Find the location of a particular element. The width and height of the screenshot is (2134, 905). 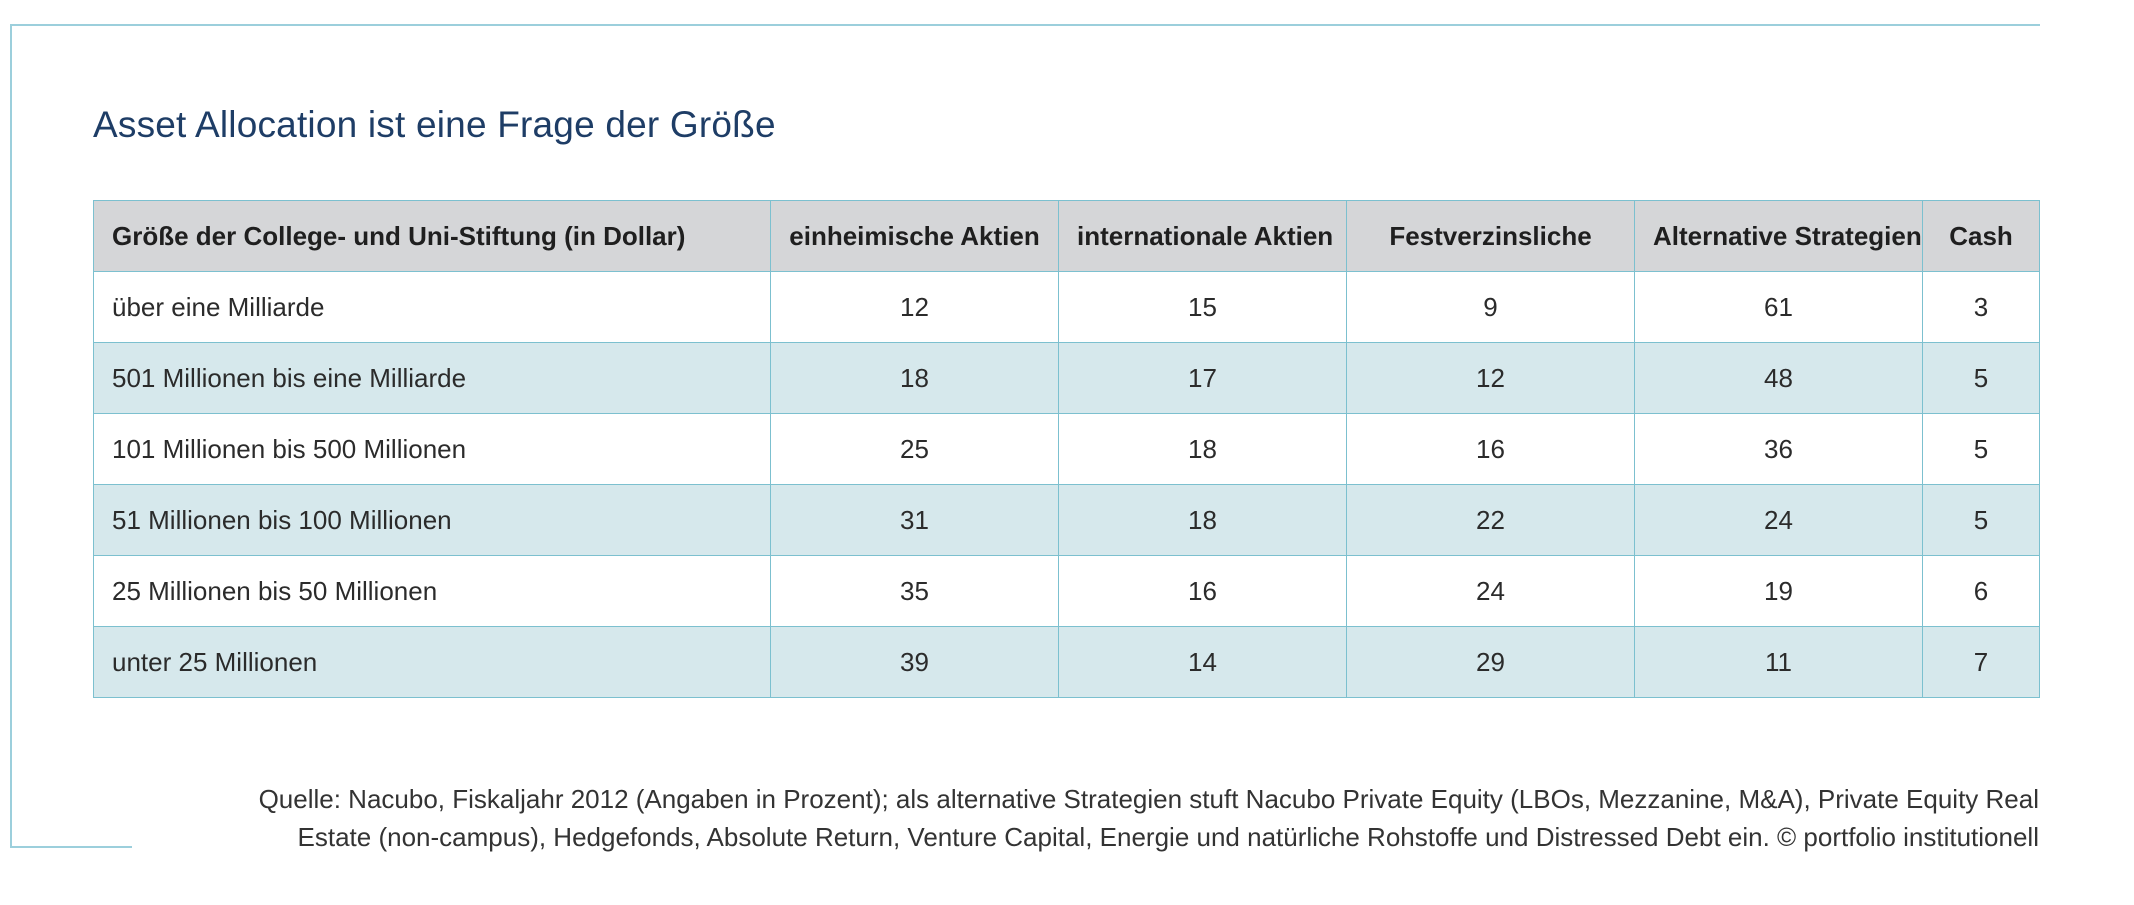

table-cell-value: 61 is located at coordinates (1778, 307).